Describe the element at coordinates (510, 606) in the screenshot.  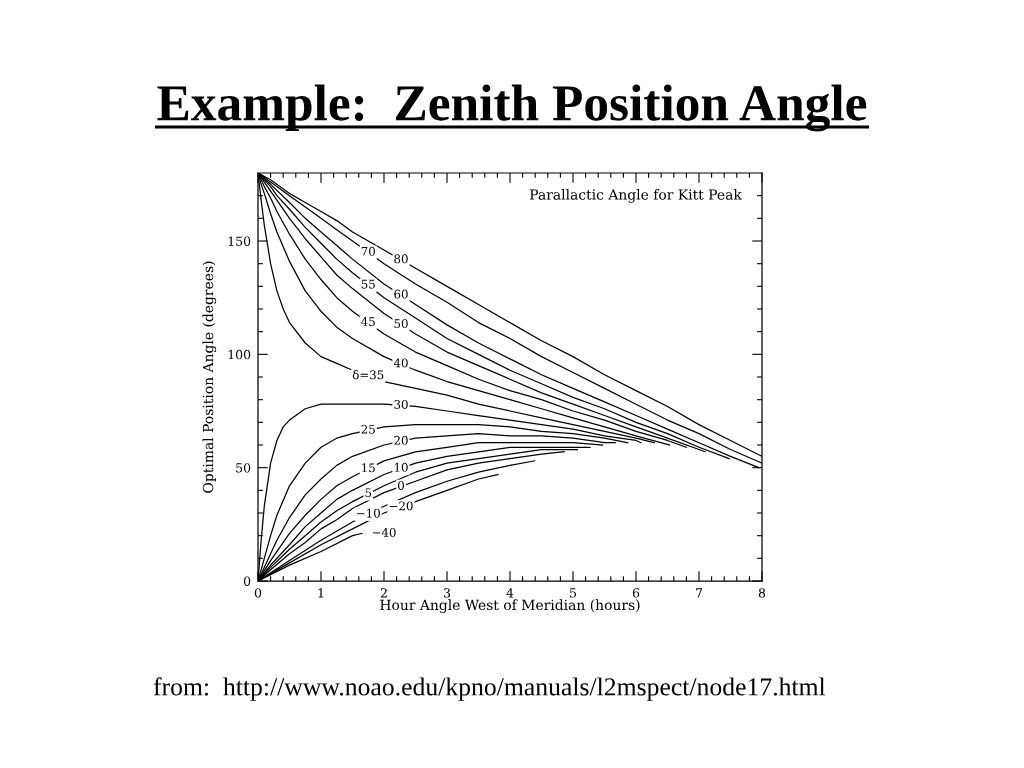
I see `x-axis-title: Hour Angle West of Meridian (hours)` at that location.